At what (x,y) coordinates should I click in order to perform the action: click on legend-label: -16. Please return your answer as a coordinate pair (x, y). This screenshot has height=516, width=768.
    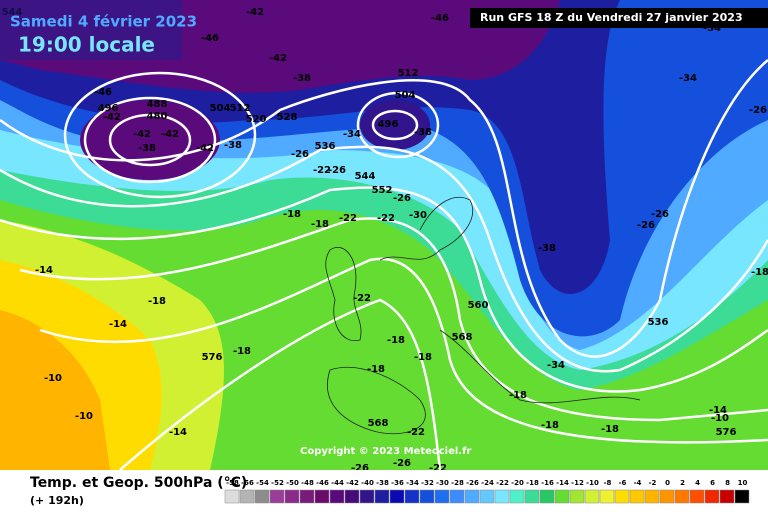
    Looking at the image, I should click on (547, 483).